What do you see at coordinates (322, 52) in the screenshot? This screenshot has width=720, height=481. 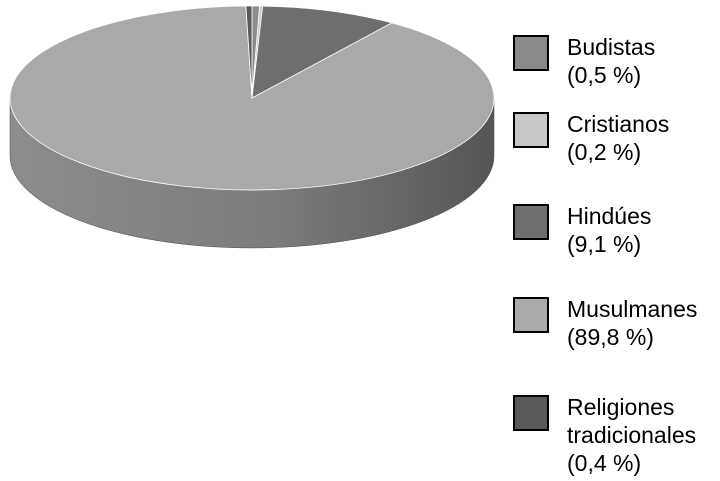 I see `pie-slice-hindues` at bounding box center [322, 52].